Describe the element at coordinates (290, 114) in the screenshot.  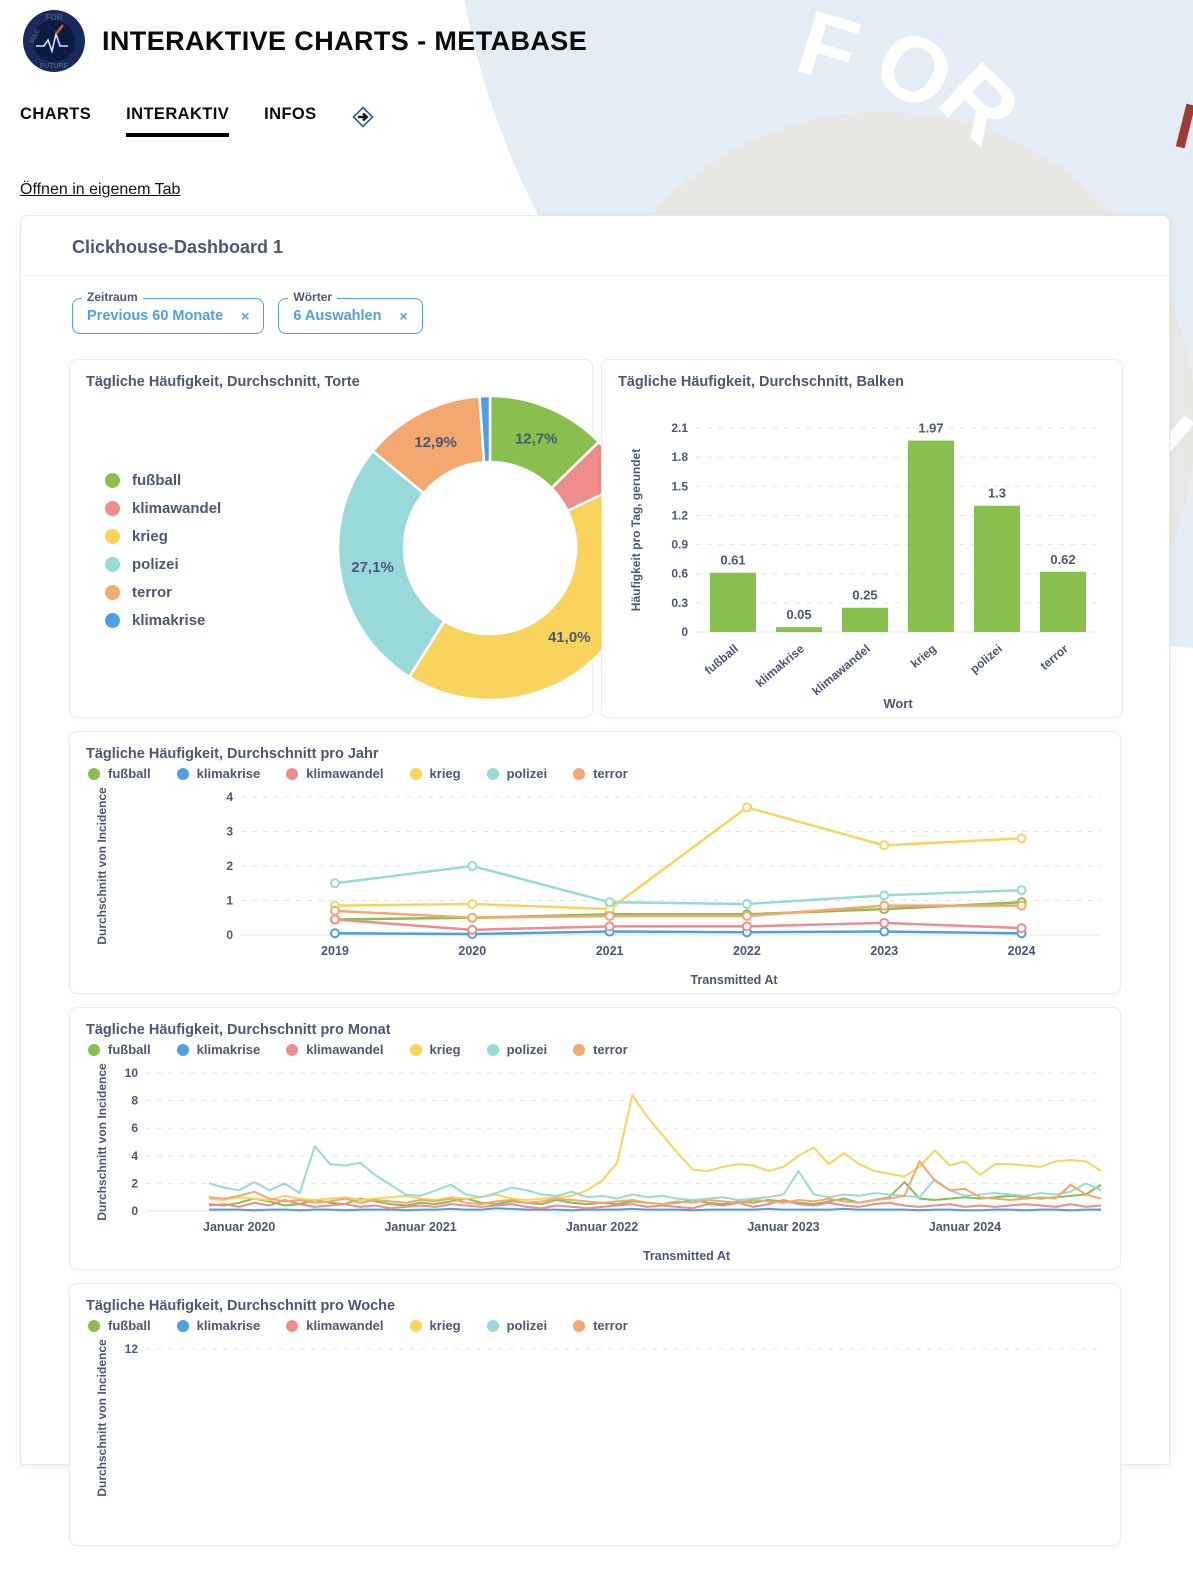
I see `nav-item-infos: INFOS` at that location.